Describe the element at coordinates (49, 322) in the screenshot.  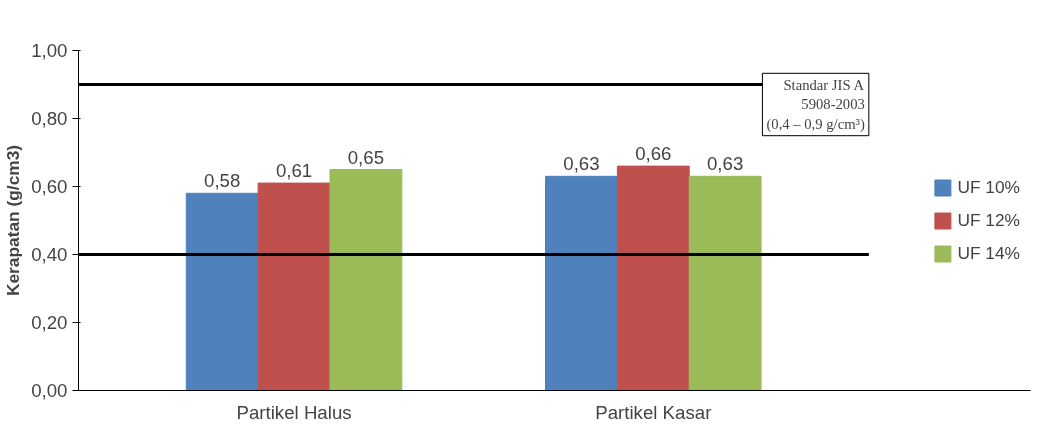
I see `y-tick-label: 0,20` at that location.